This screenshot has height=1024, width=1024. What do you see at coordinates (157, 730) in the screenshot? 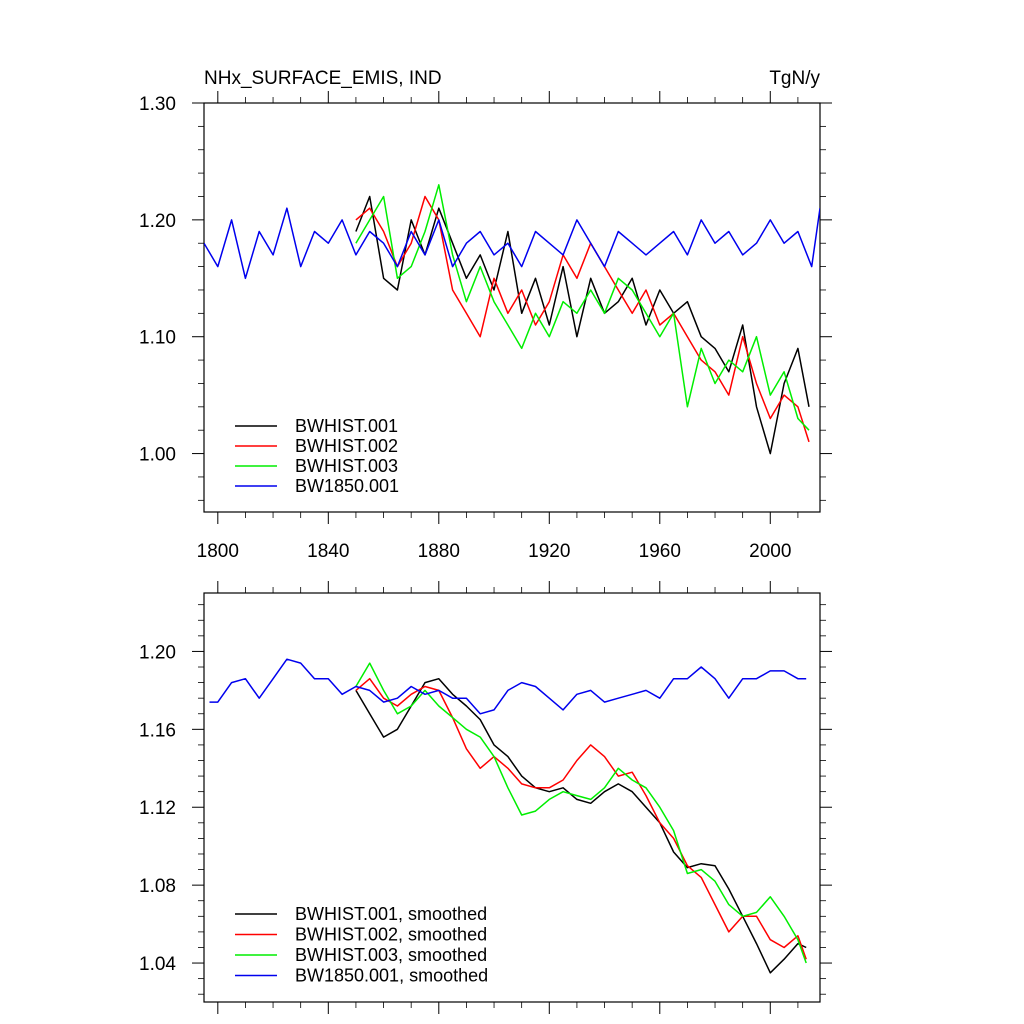
I see `y-tick-label: 1.16` at bounding box center [157, 730].